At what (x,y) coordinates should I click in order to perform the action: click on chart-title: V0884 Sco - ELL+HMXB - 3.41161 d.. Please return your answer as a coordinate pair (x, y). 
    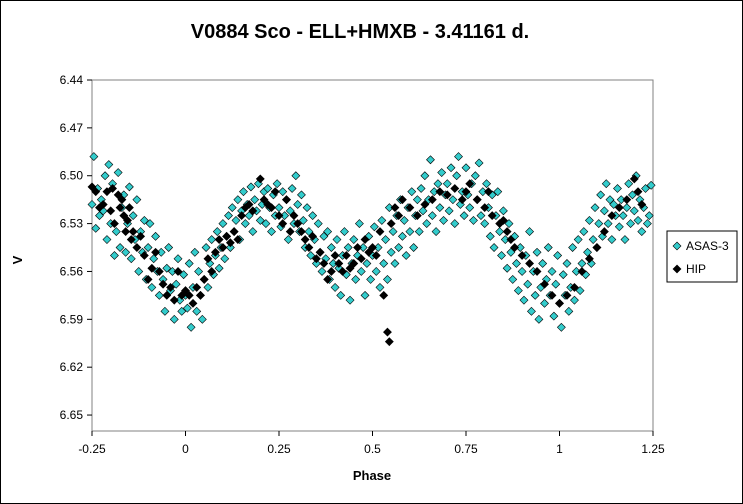
    Looking at the image, I should click on (360, 32).